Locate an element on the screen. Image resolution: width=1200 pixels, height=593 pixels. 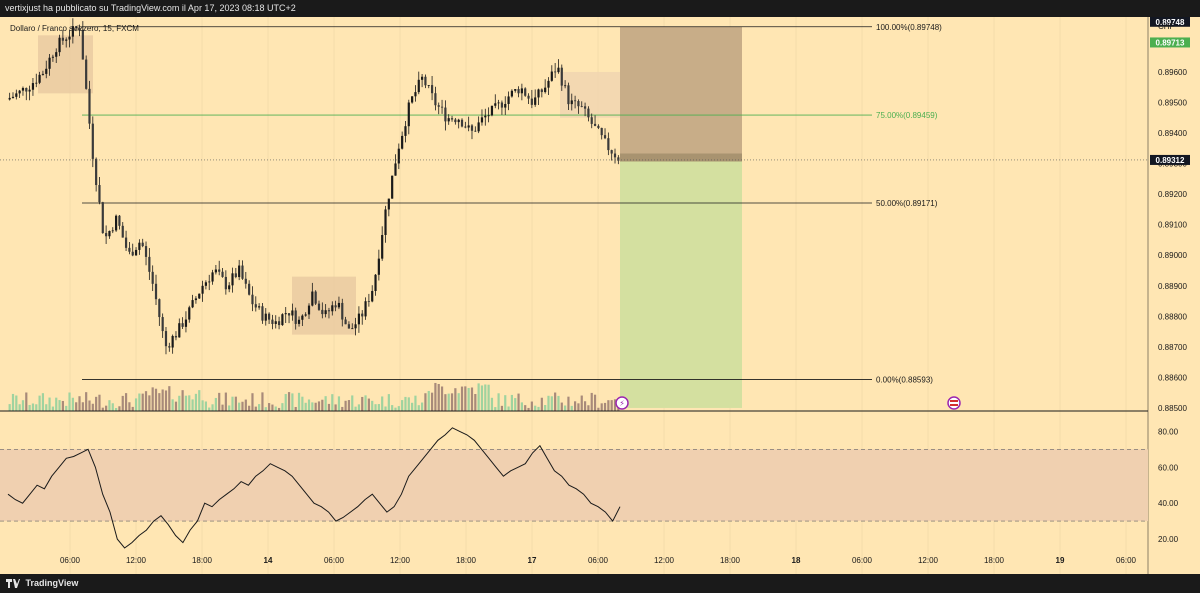
footer-bar: TradingView is located at coordinates (600, 583).